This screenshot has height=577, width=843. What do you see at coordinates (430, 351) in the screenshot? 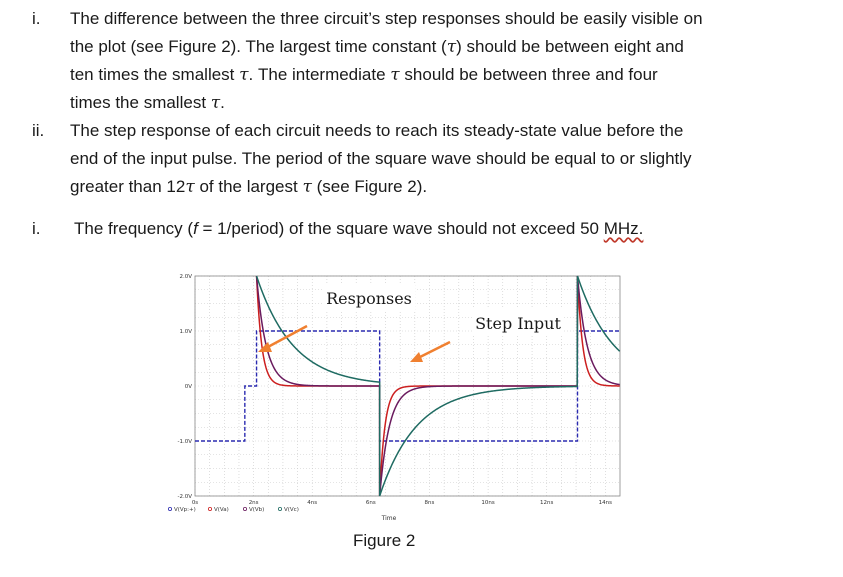
I see `arrow-right` at bounding box center [430, 351].